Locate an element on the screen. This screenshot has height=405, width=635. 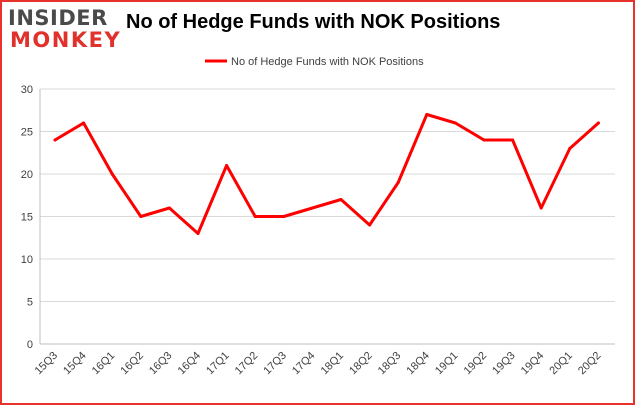
y-tick-label: 20 is located at coordinates (27, 175).